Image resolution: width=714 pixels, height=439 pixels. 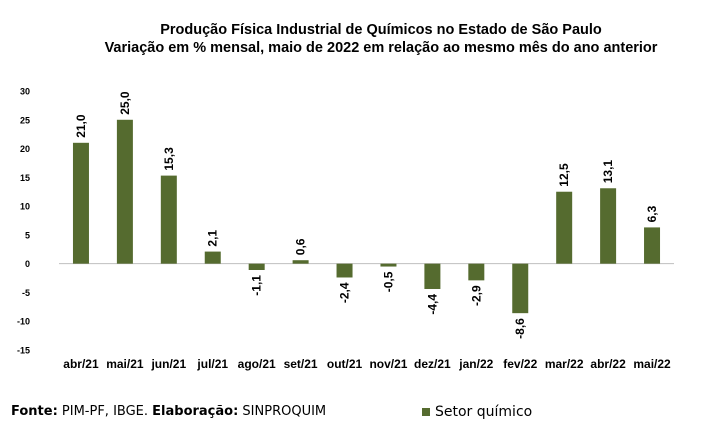 What do you see at coordinates (23, 322) in the screenshot?
I see `y-tick-label: -10` at bounding box center [23, 322].